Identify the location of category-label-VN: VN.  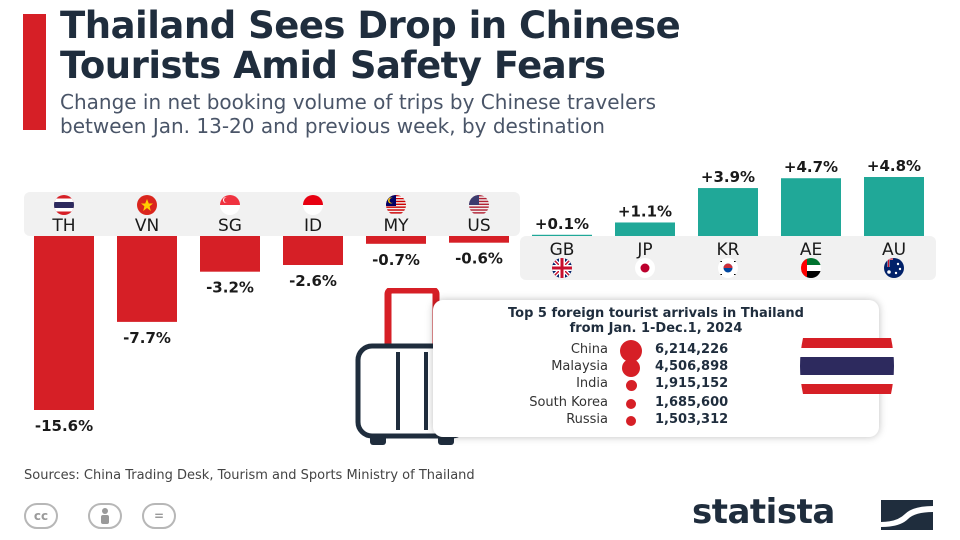
(147, 226).